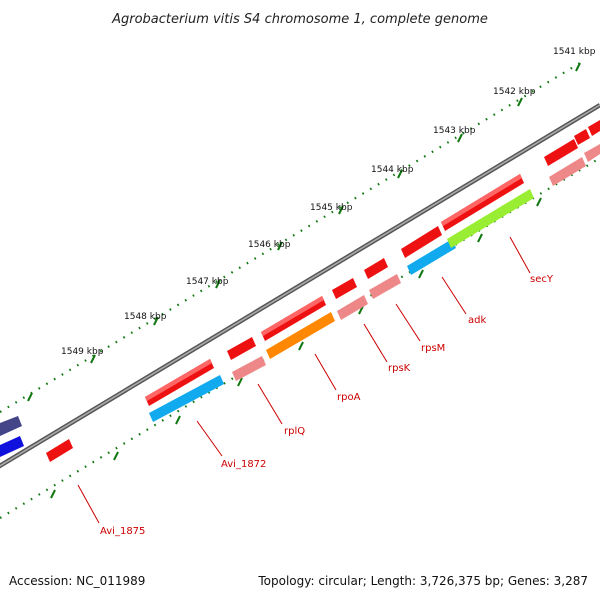  I want to click on gene-label-rpsm: rpsM, so click(433, 348).